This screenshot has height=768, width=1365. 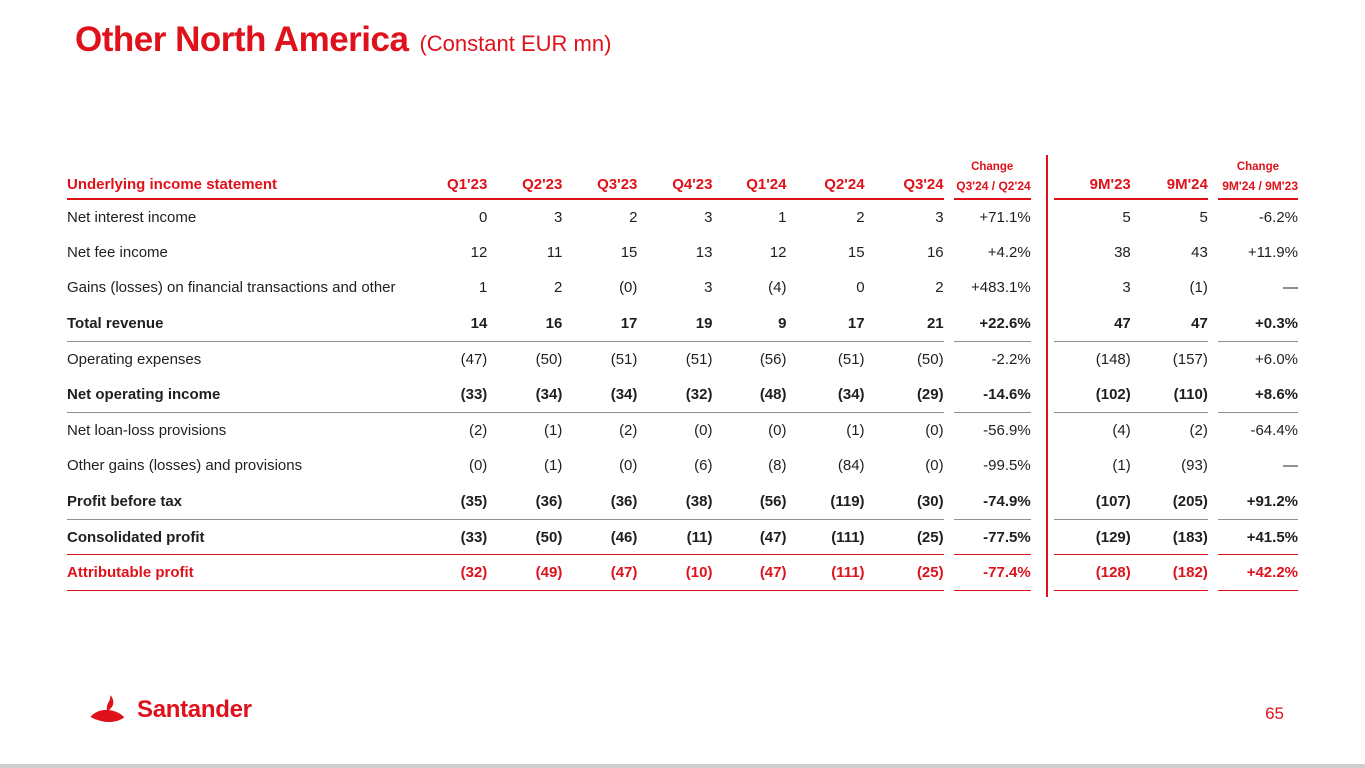 What do you see at coordinates (992, 167) in the screenshot?
I see `header-change-quarterly-word: Change` at bounding box center [992, 167].